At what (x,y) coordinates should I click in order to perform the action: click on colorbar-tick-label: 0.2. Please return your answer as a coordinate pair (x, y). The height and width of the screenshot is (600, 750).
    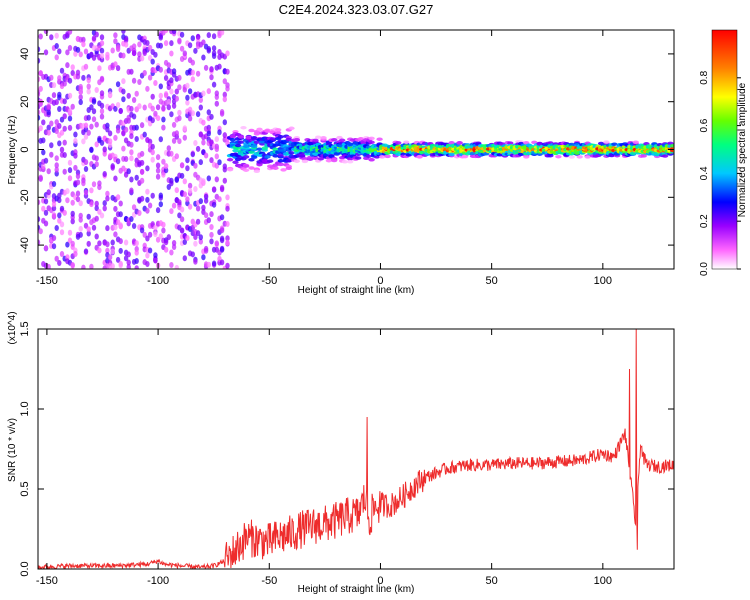
    Looking at the image, I should click on (704, 221).